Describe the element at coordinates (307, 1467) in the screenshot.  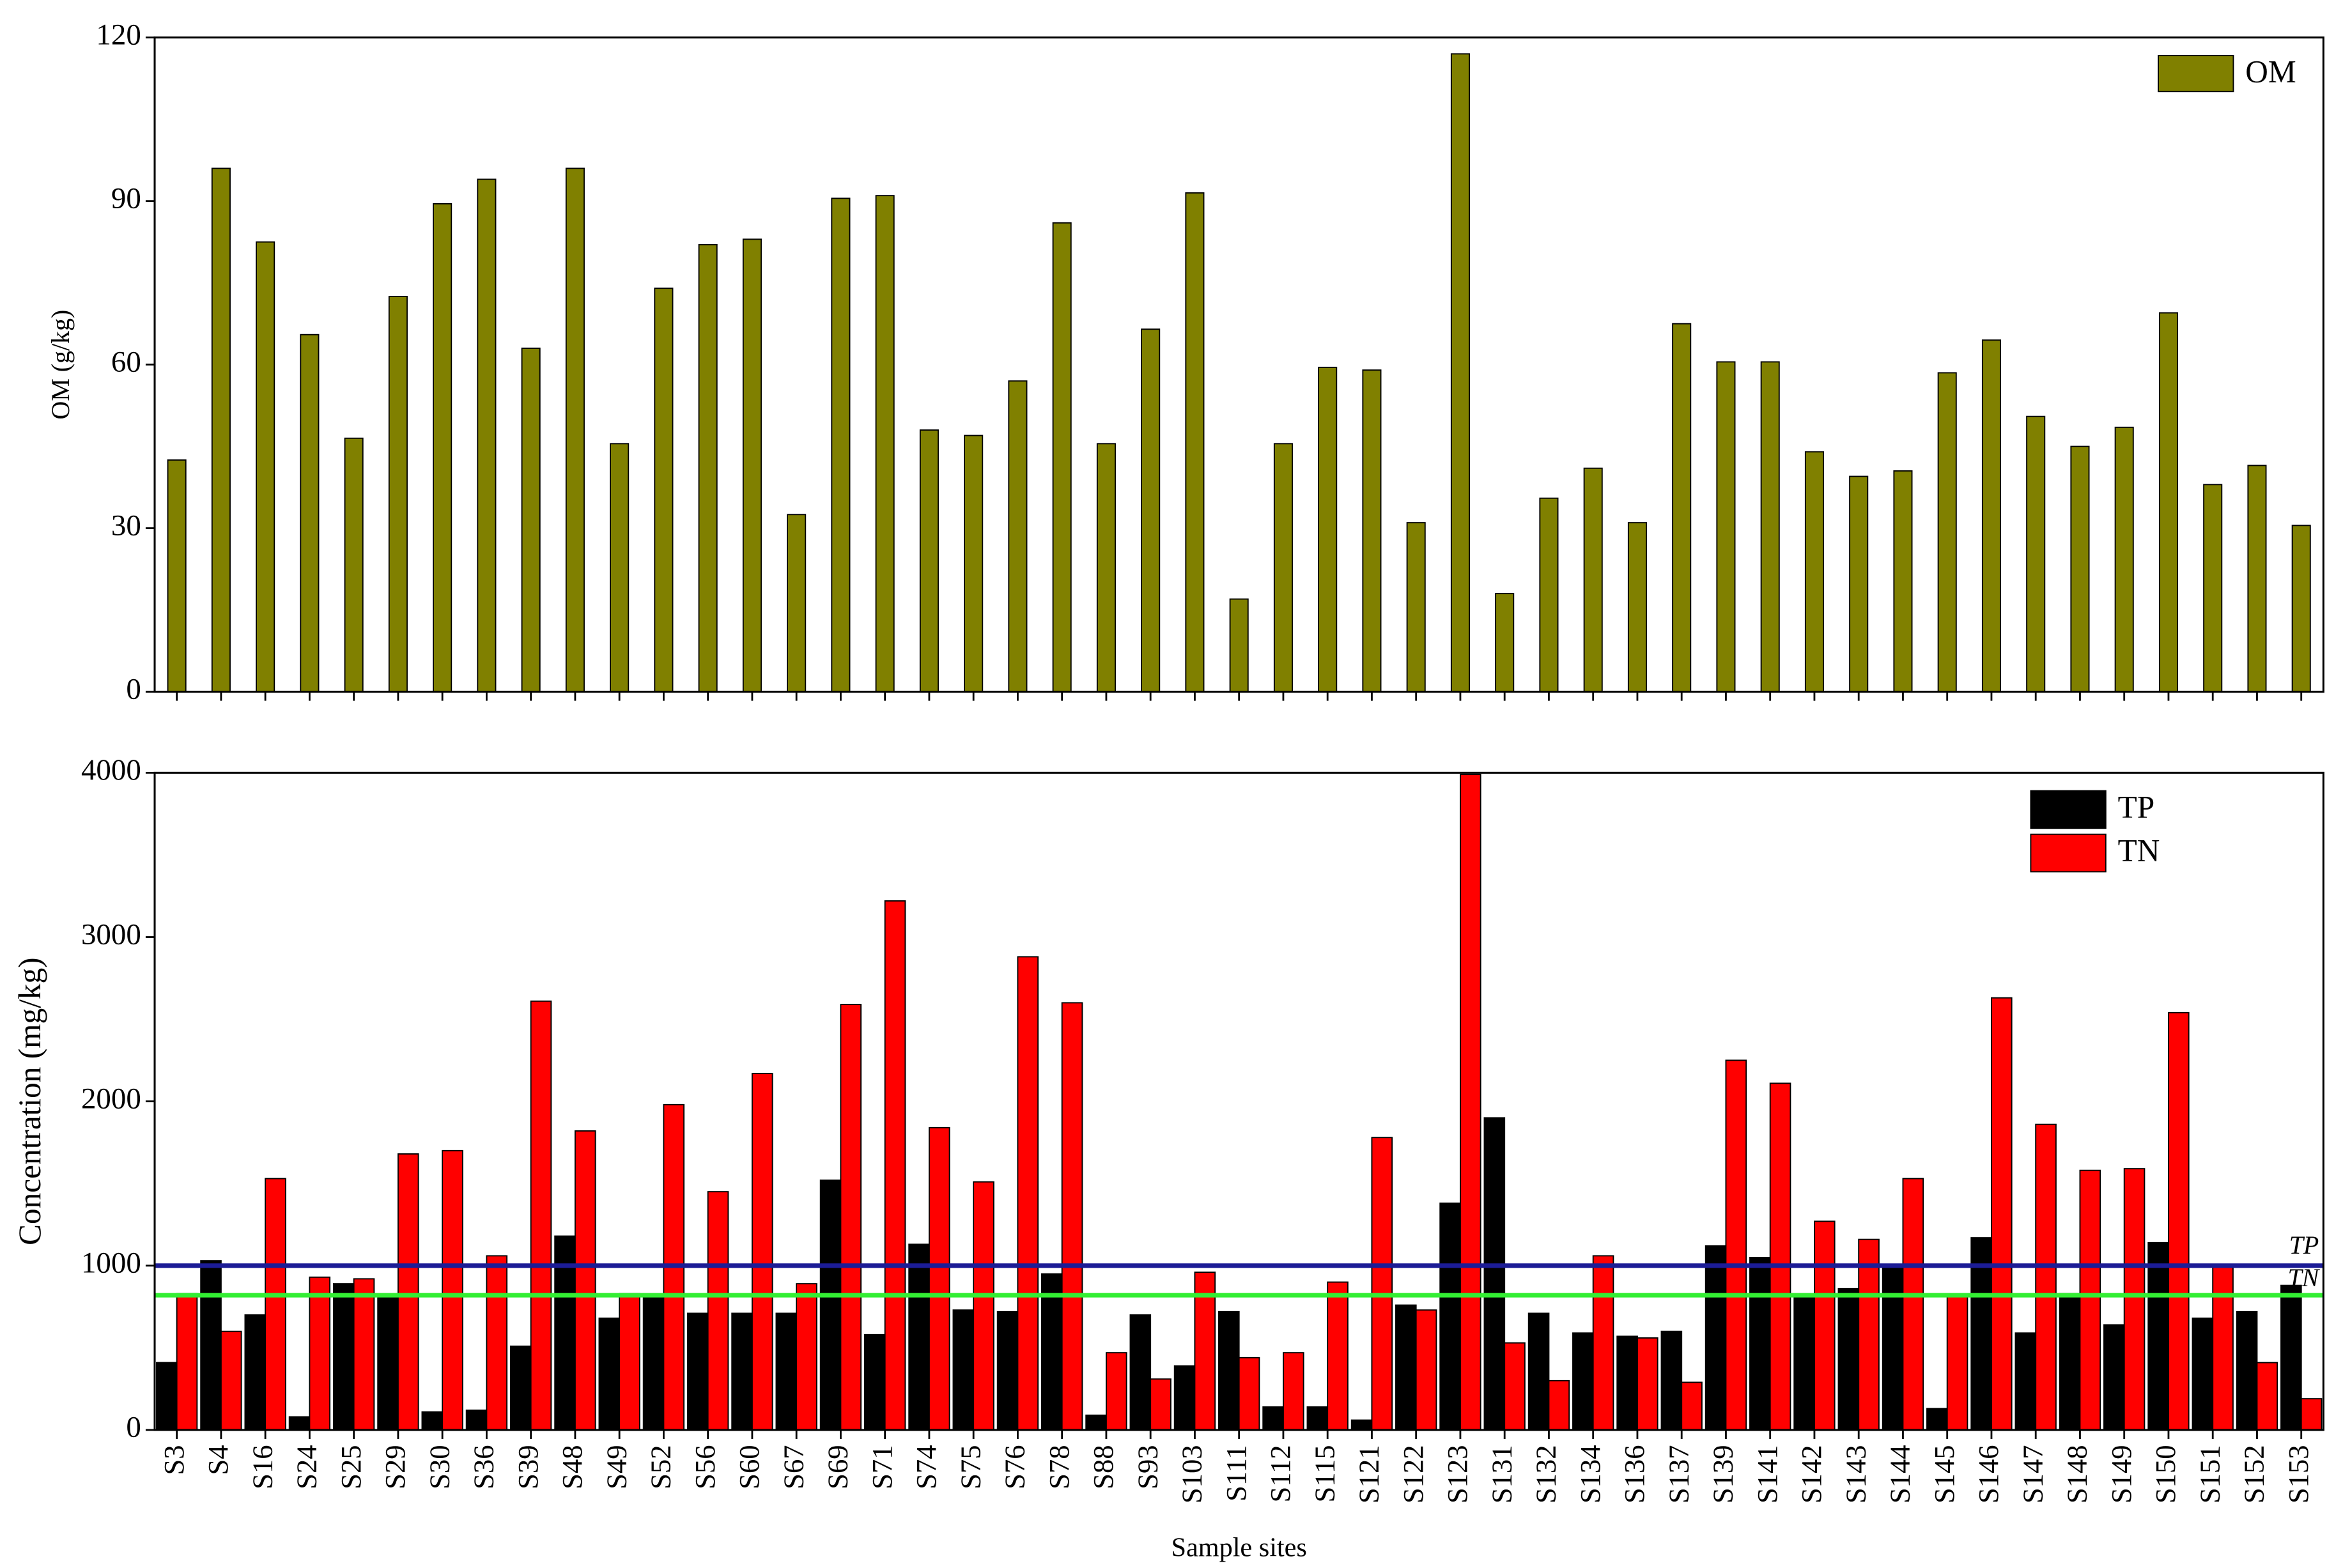
I see `x-tick-label: S24` at that location.